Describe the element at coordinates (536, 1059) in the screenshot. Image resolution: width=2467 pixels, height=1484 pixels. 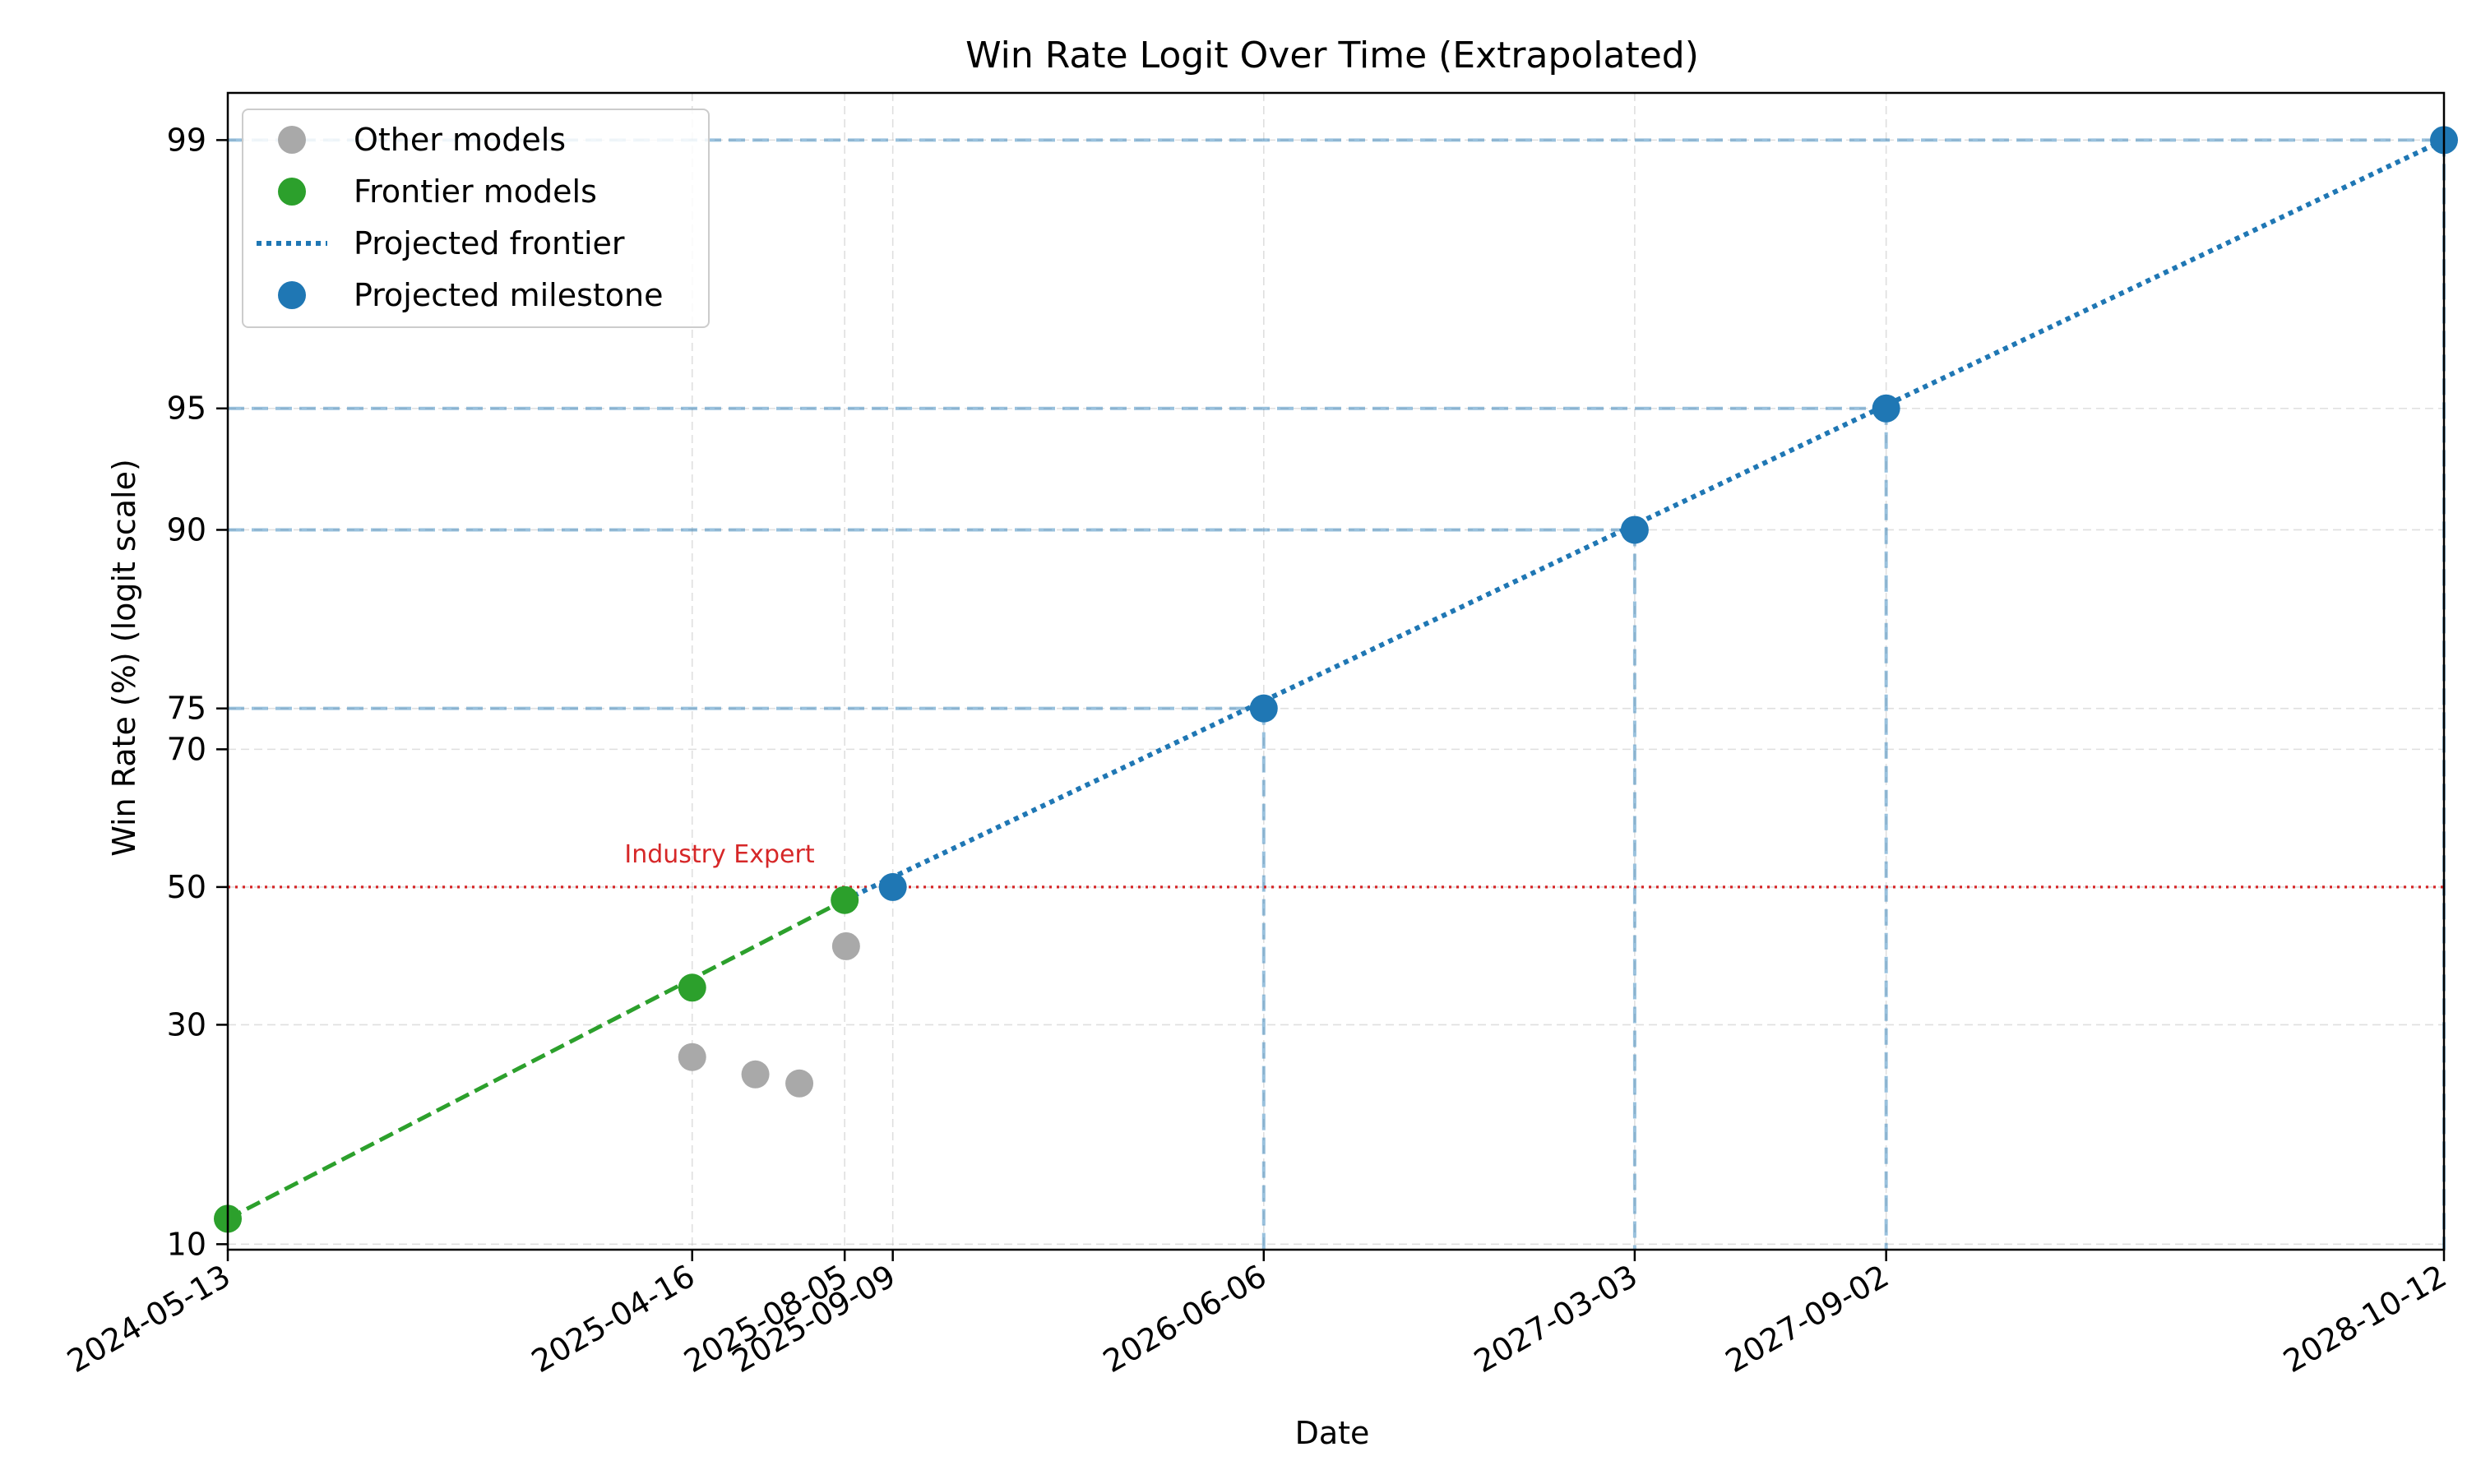
I see `frontier-trend-line` at that location.